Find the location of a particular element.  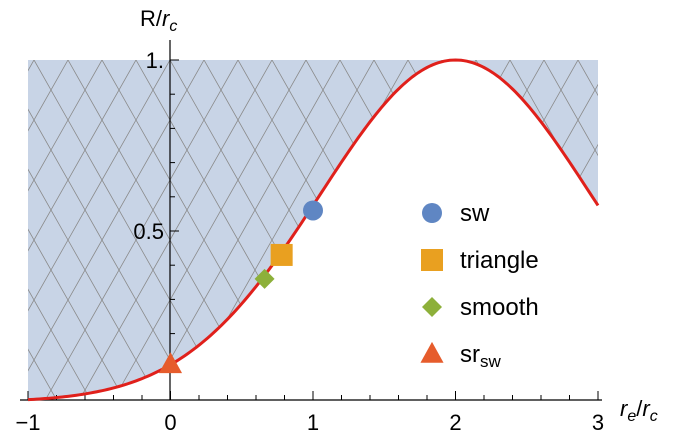

x-tick-label: 1 is located at coordinates (313, 422).